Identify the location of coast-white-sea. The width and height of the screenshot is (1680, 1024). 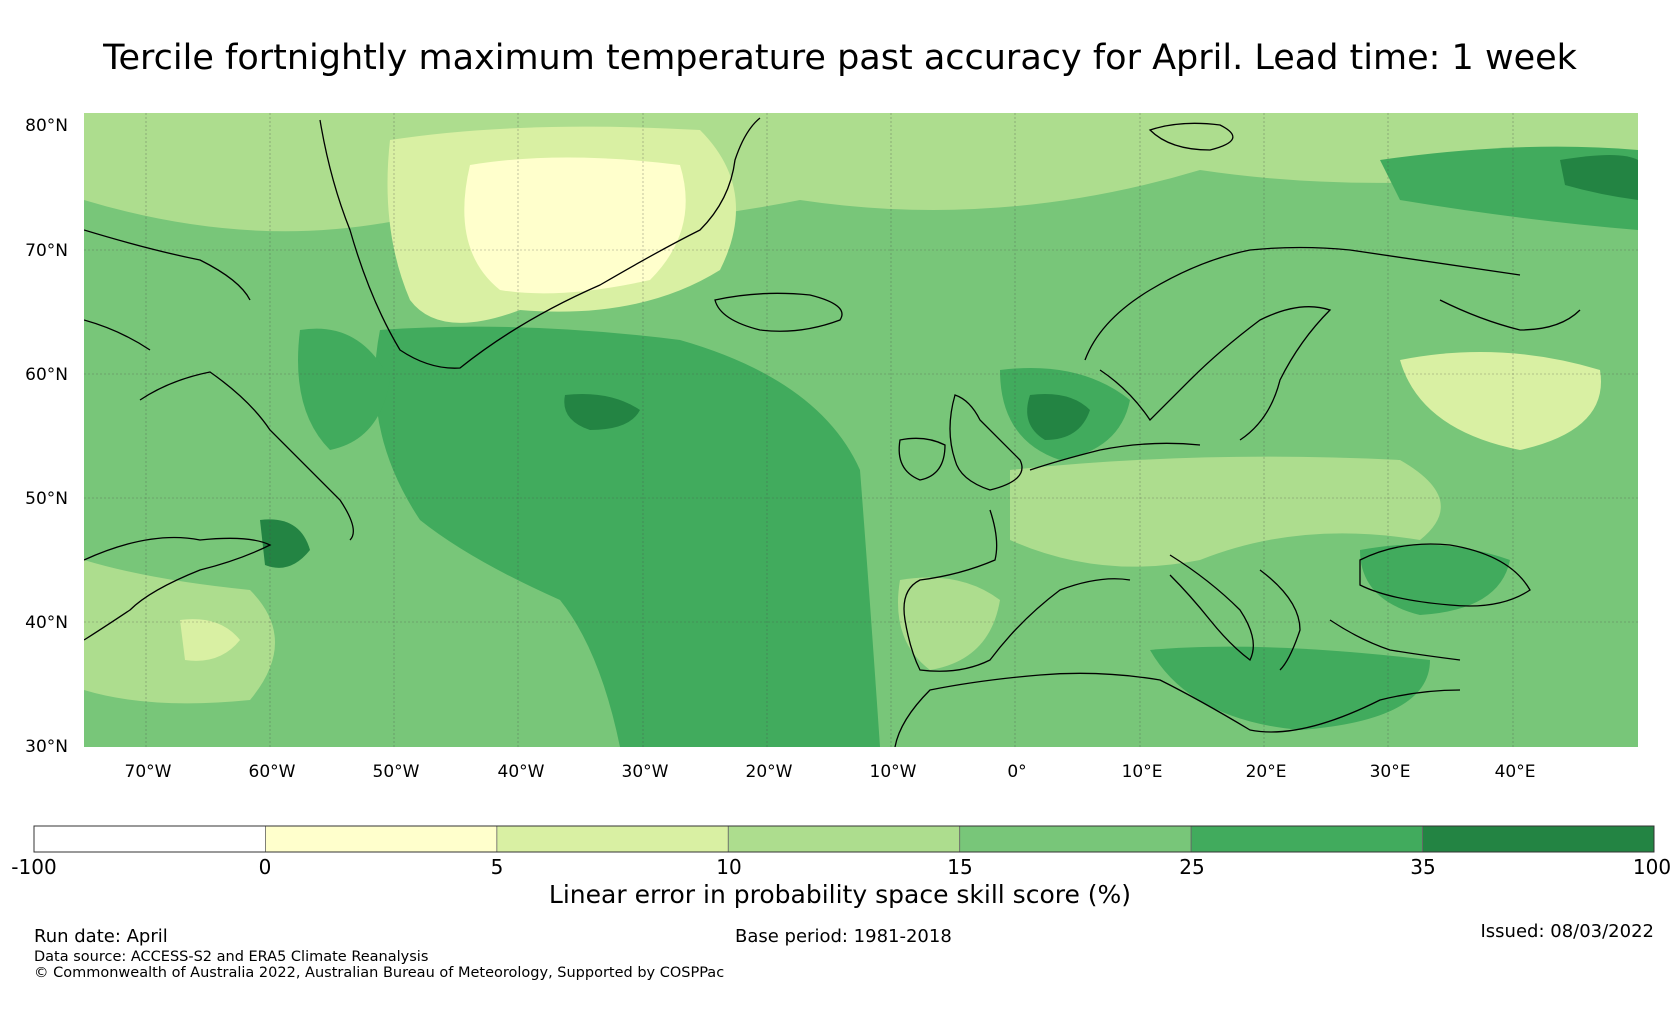
(1510, 315).